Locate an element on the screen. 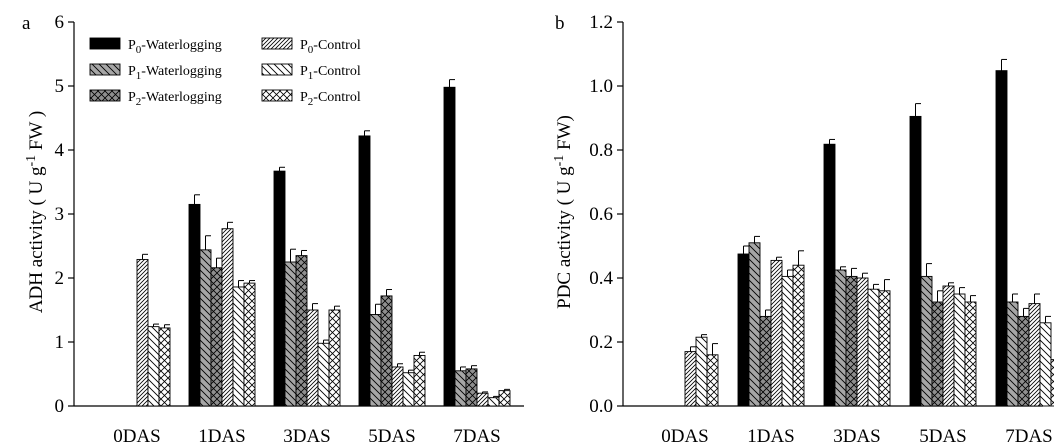 The height and width of the screenshot is (448, 1054). legend-label-subscript: 0 is located at coordinates (311, 50).